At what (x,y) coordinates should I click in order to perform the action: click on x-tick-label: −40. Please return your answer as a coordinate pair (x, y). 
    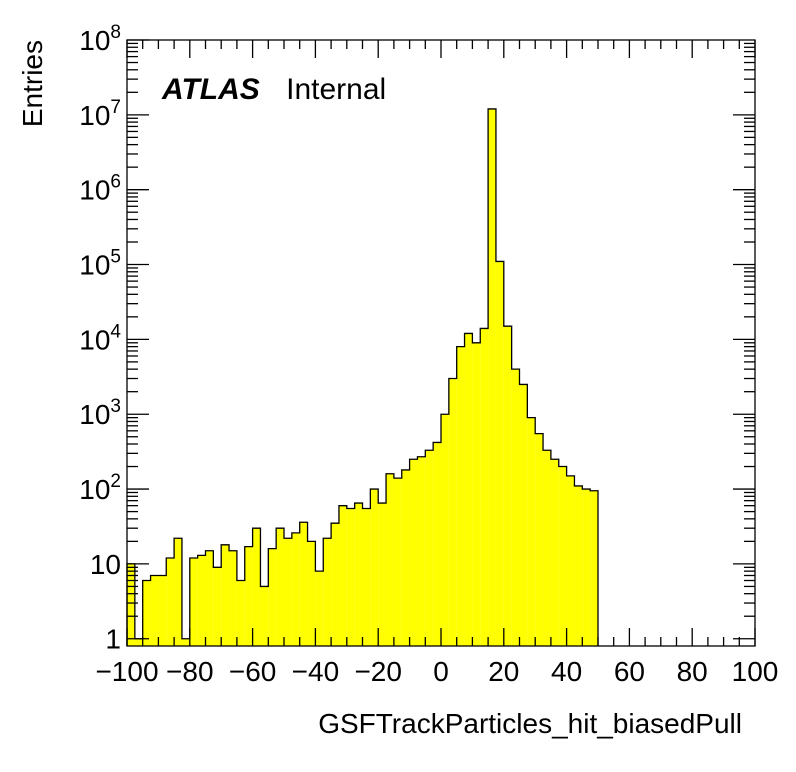
    Looking at the image, I should click on (316, 671).